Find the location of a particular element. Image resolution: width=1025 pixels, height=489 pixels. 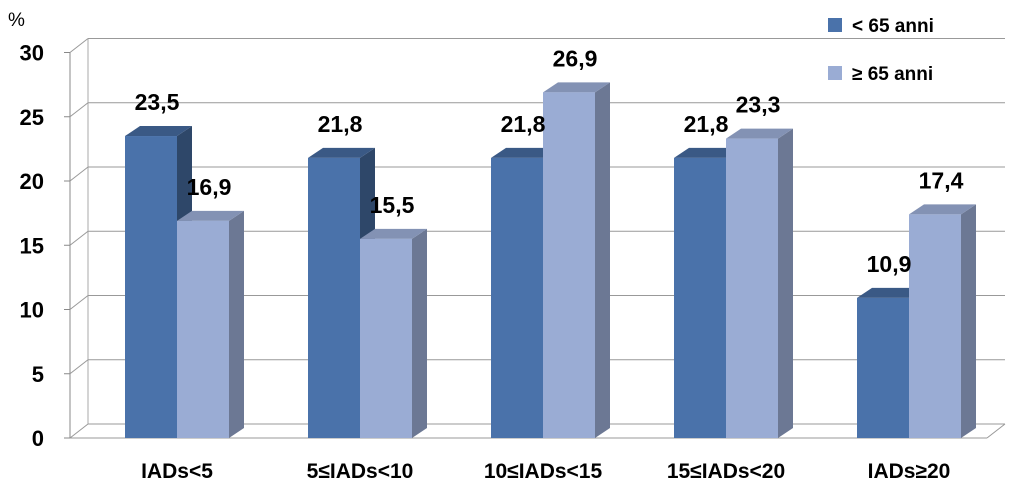

y-tick-label: 15 is located at coordinates (32, 245).